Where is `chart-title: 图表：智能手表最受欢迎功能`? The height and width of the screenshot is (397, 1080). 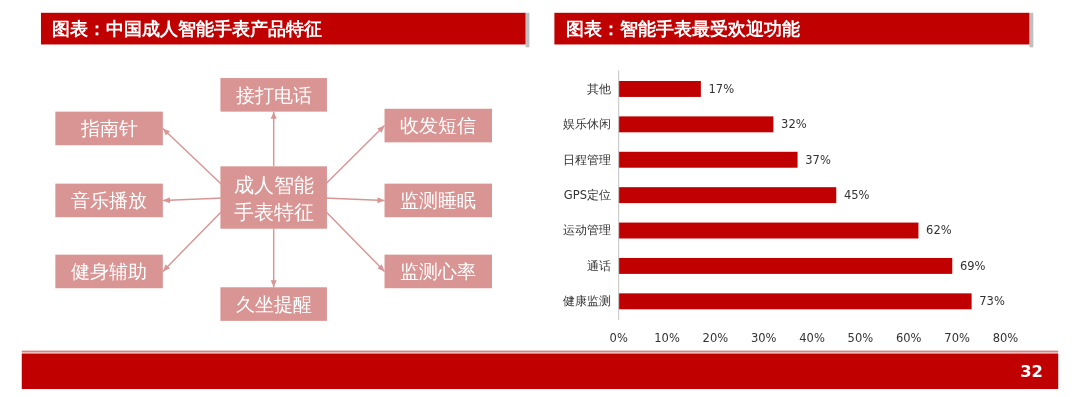
chart-title: 图表：智能手表最受欢迎功能 is located at coordinates (682, 28).